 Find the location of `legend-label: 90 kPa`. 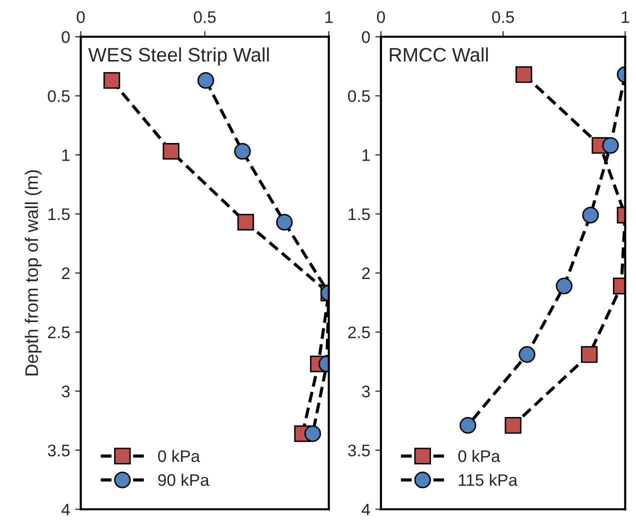

legend-label: 90 kPa is located at coordinates (184, 480).